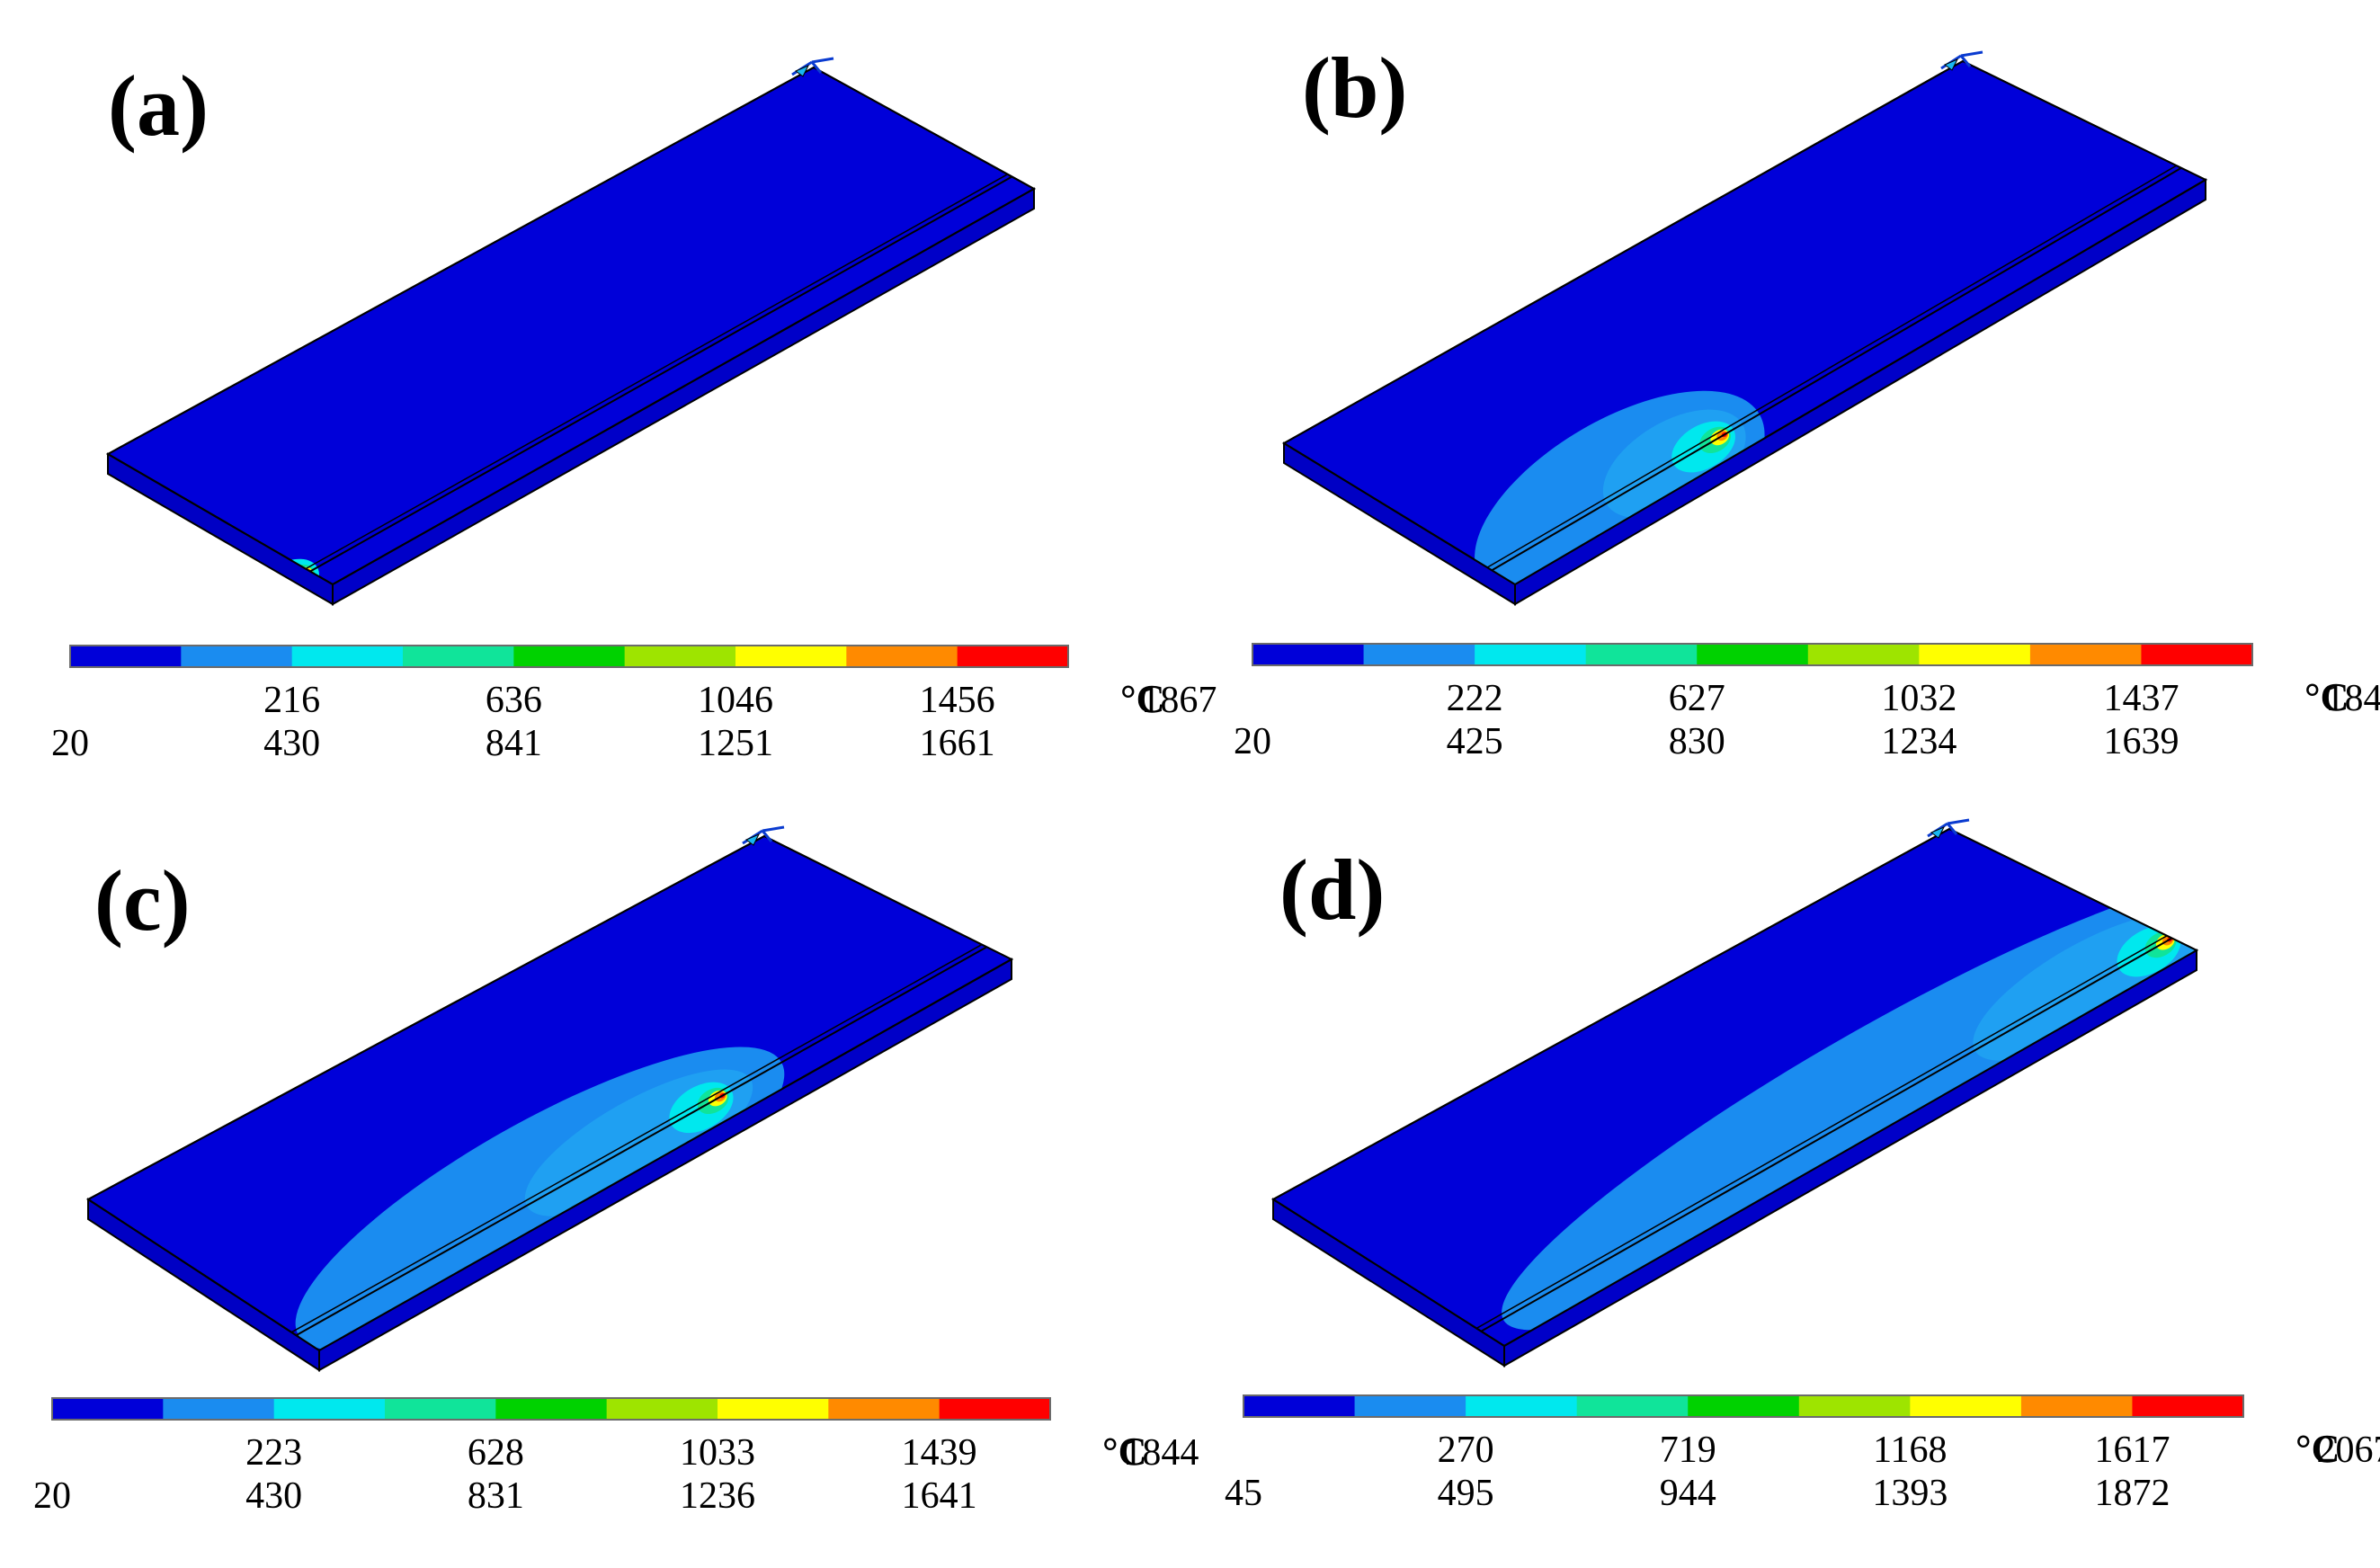  I want to click on colorbar-tick-label: 45, so click(1244, 1493).